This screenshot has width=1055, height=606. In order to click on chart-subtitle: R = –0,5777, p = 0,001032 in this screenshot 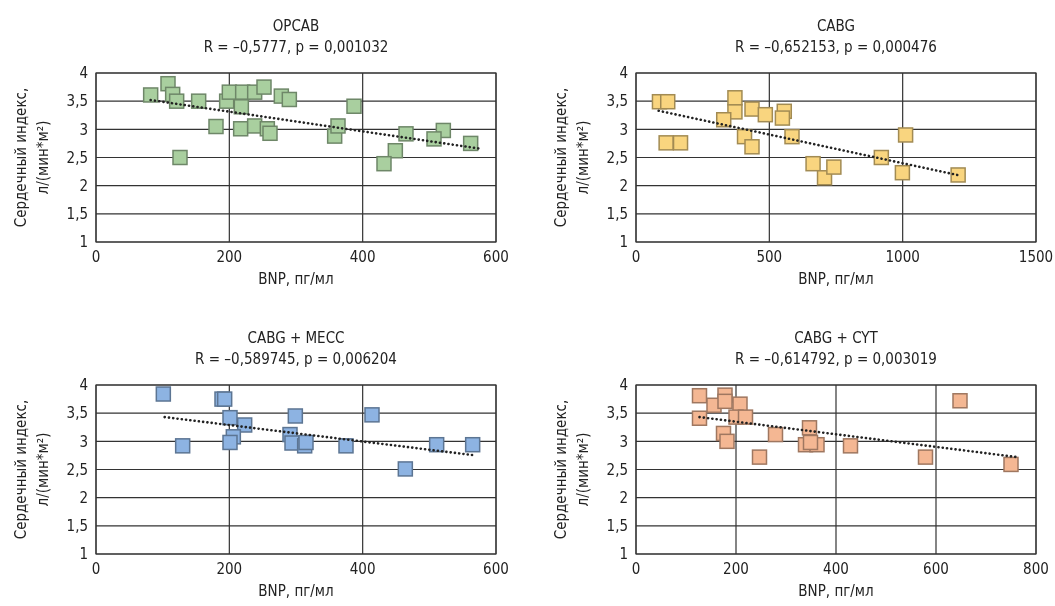, I will do `click(296, 47)`.